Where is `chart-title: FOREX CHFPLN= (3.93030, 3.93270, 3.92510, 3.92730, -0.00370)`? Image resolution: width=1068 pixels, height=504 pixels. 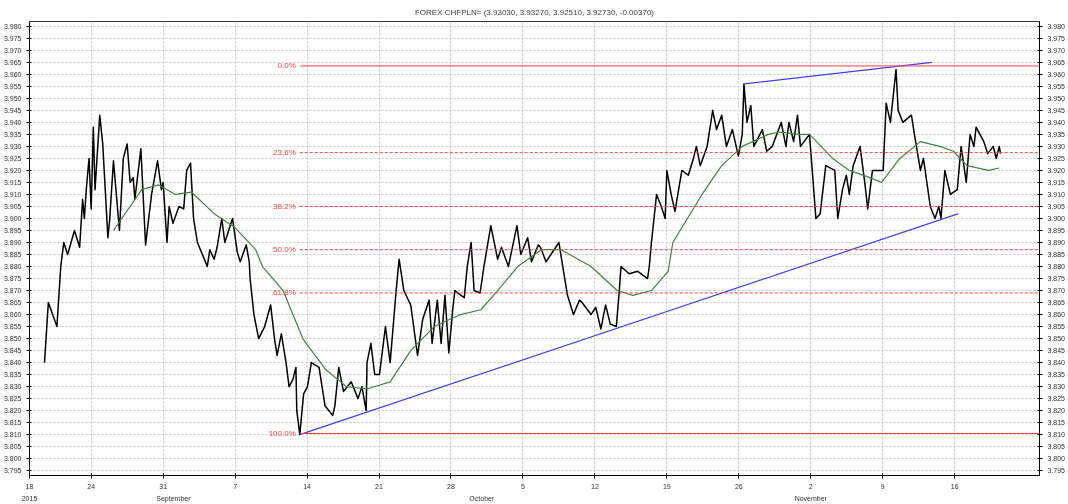 chart-title: FOREX CHFPLN= (3.93030, 3.93270, 3.92510, 3.92730, -0.00370) is located at coordinates (534, 12).